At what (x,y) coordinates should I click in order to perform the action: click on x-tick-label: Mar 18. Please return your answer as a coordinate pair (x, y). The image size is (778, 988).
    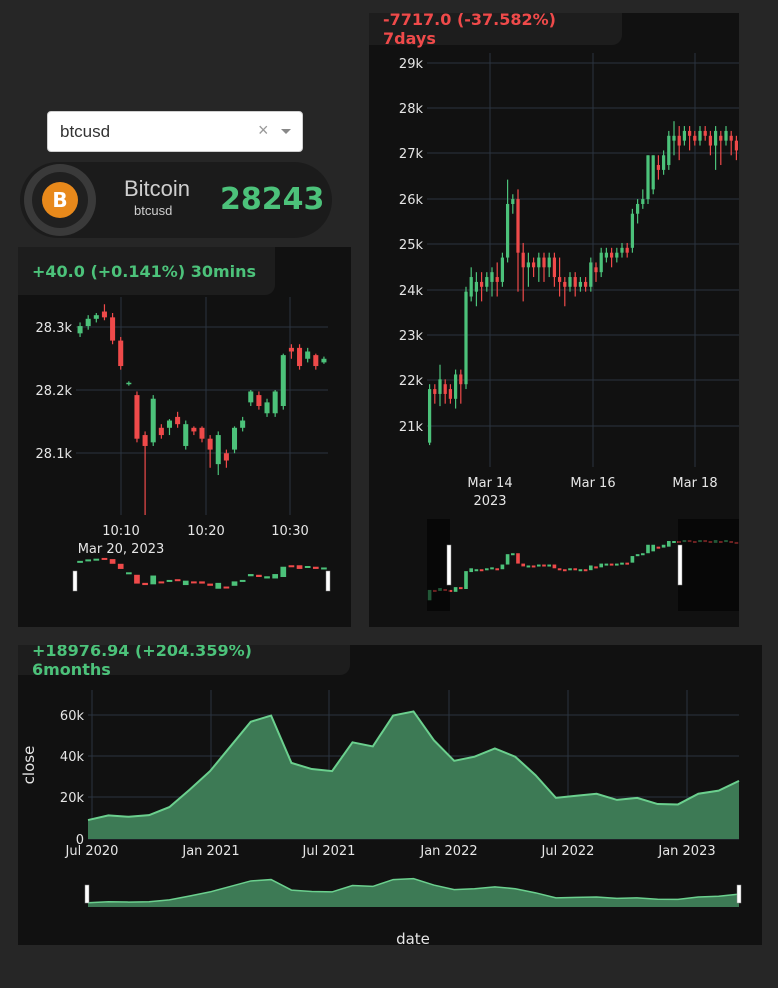
    Looking at the image, I should click on (694, 483).